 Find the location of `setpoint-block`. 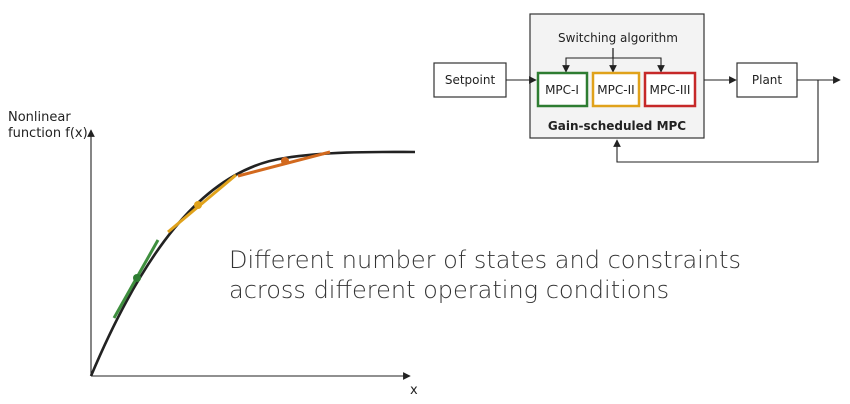

setpoint-block is located at coordinates (470, 80).